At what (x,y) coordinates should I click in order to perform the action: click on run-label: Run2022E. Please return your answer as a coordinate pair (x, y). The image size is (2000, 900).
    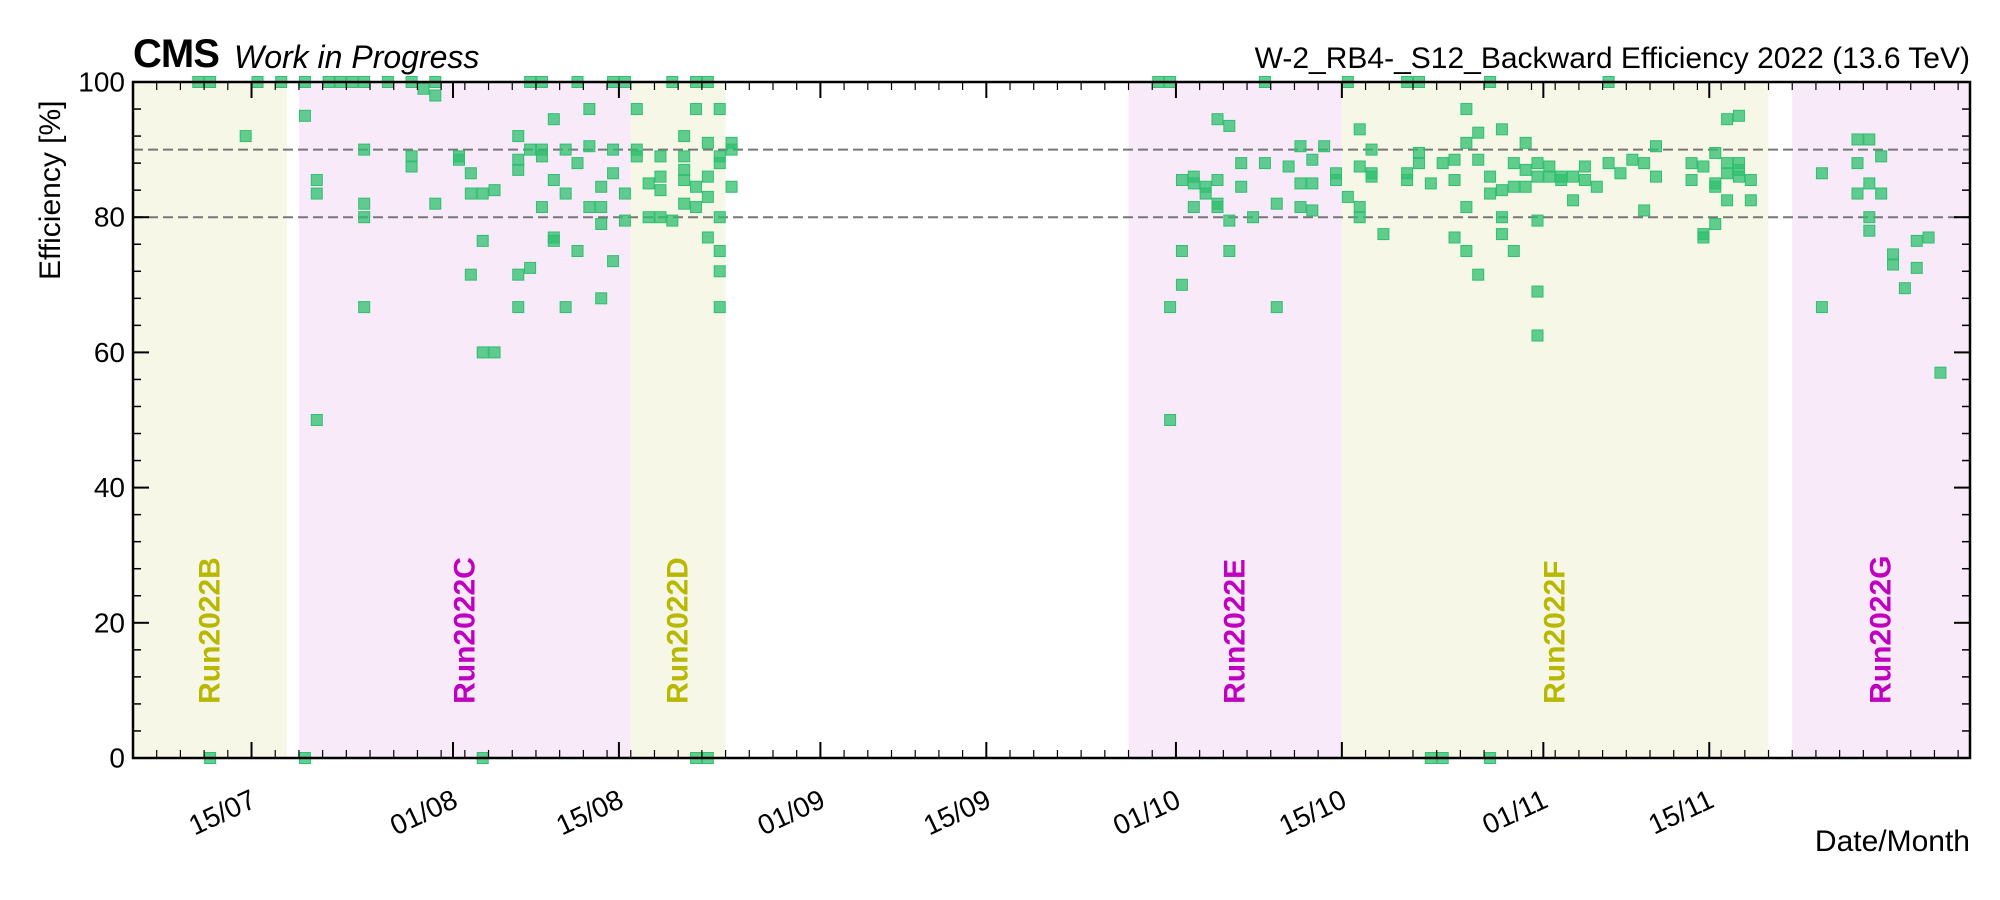
    Looking at the image, I should click on (1235, 631).